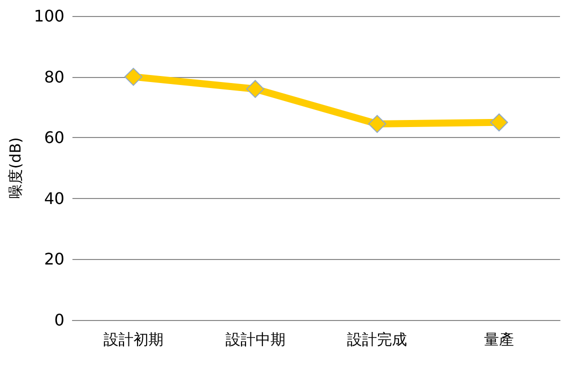  I want to click on y-tick-label: 80, so click(54, 76).